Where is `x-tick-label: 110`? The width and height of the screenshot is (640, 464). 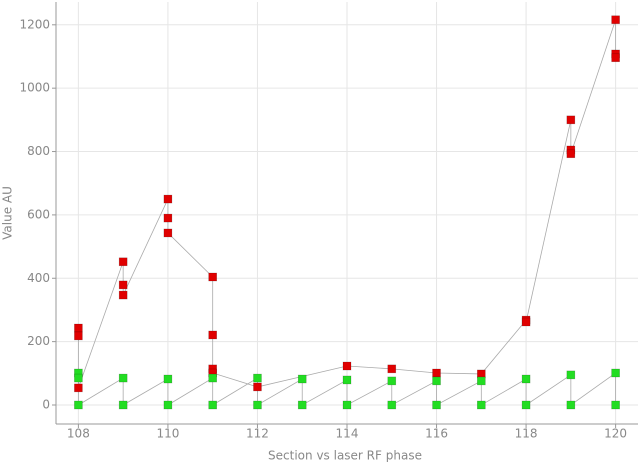
x-tick-label: 110 is located at coordinates (167, 434).